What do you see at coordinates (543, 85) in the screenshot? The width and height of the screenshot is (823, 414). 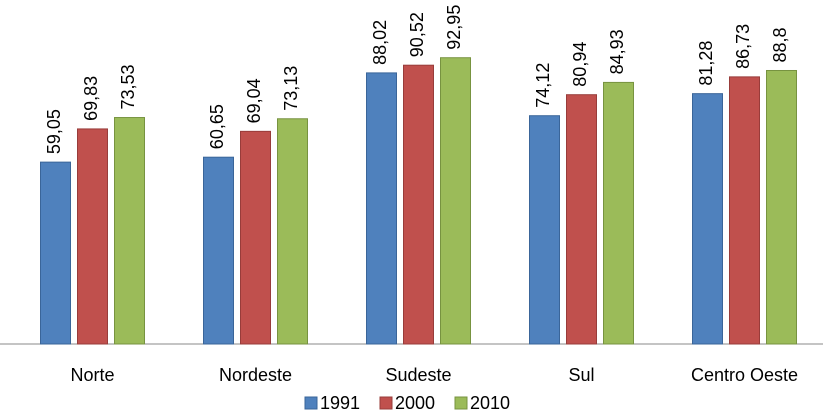 I see `data-label: 74,12` at bounding box center [543, 85].